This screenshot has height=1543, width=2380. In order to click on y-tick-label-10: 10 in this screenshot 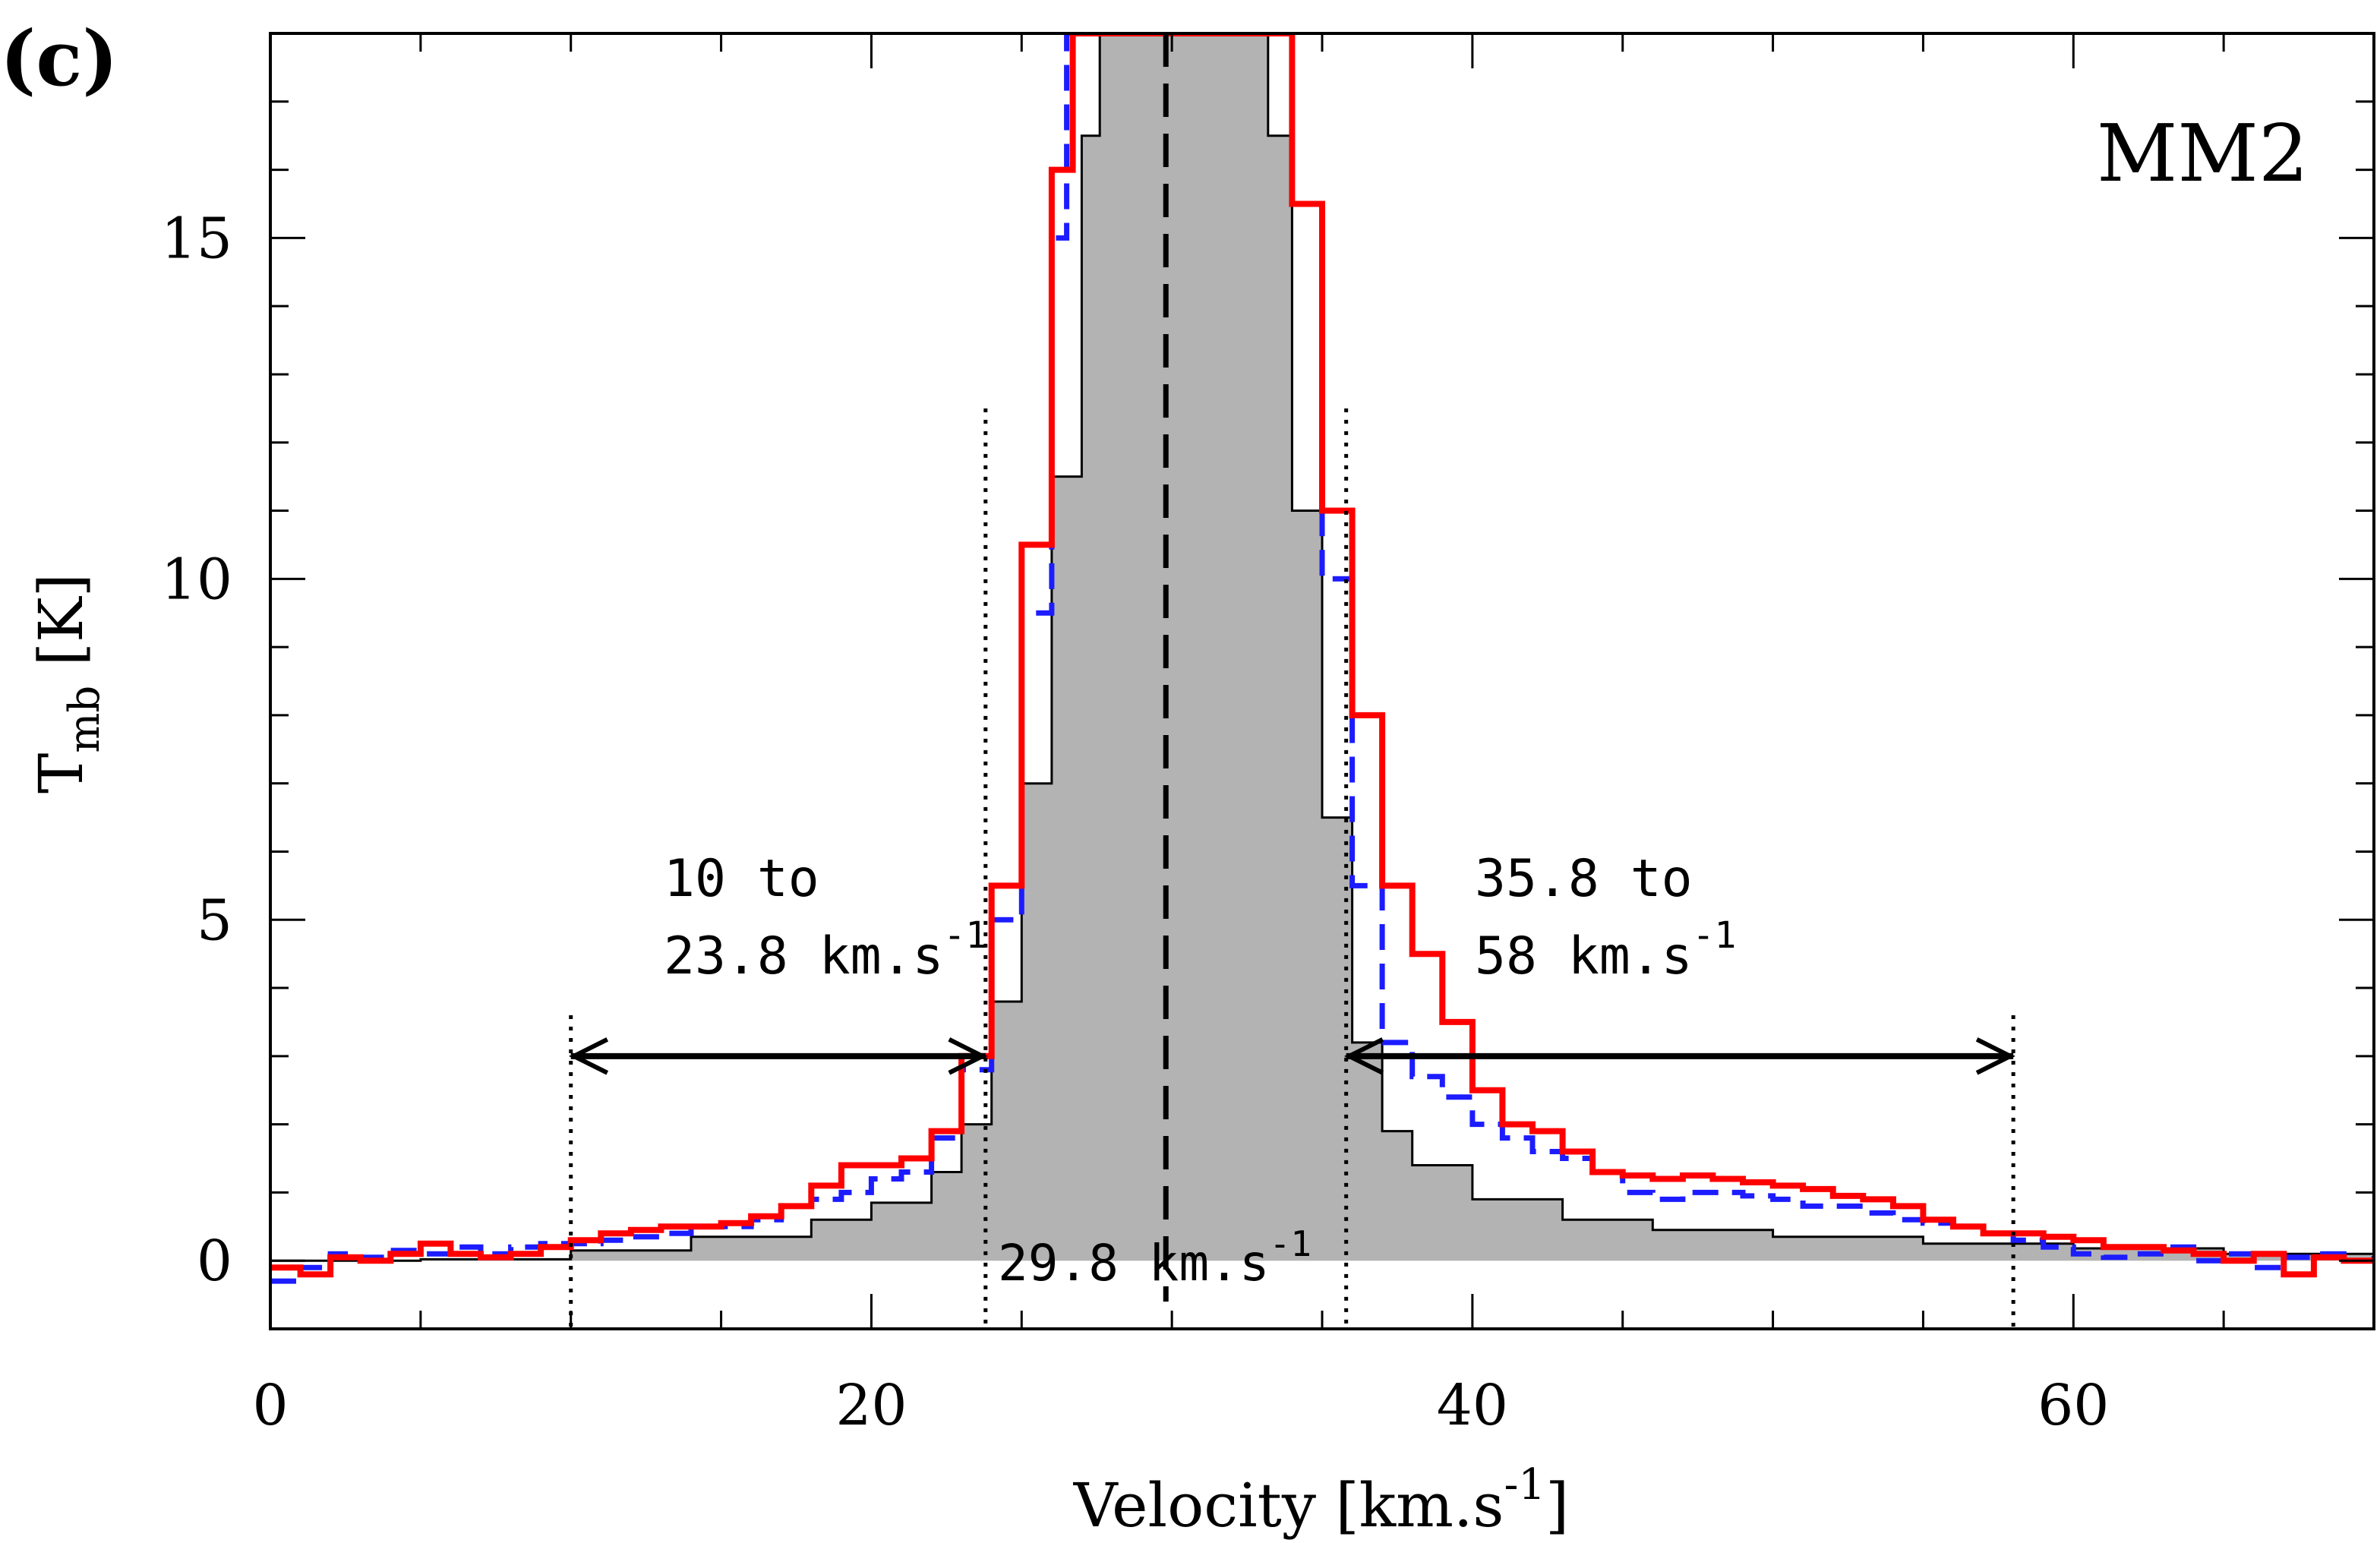, I will do `click(196, 579)`.